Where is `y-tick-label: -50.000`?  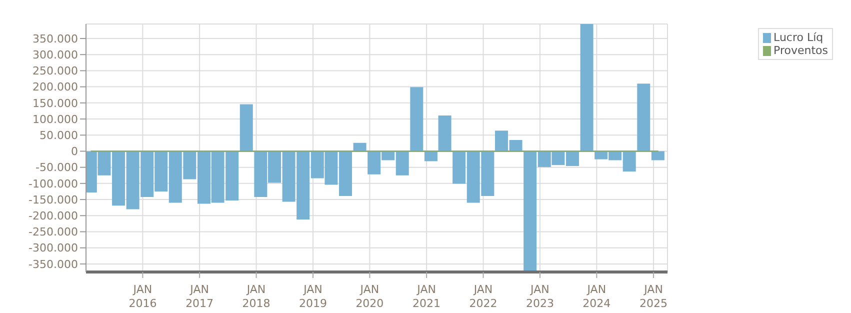
y-tick-label: -50.000 is located at coordinates (57, 167).